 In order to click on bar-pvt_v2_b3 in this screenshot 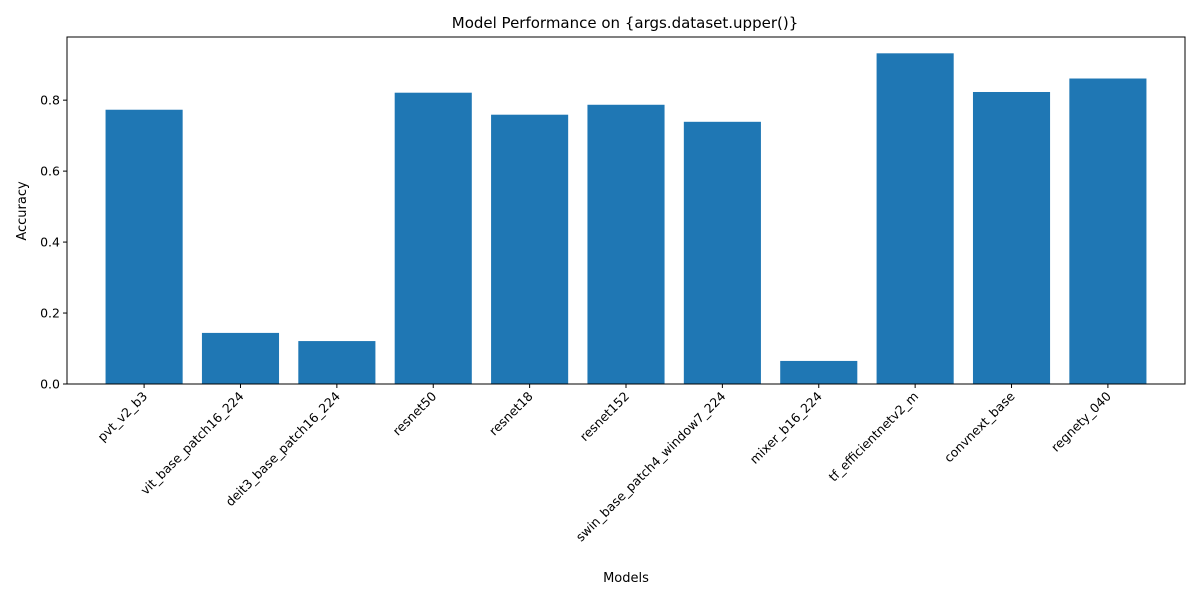, I will do `click(144, 247)`.